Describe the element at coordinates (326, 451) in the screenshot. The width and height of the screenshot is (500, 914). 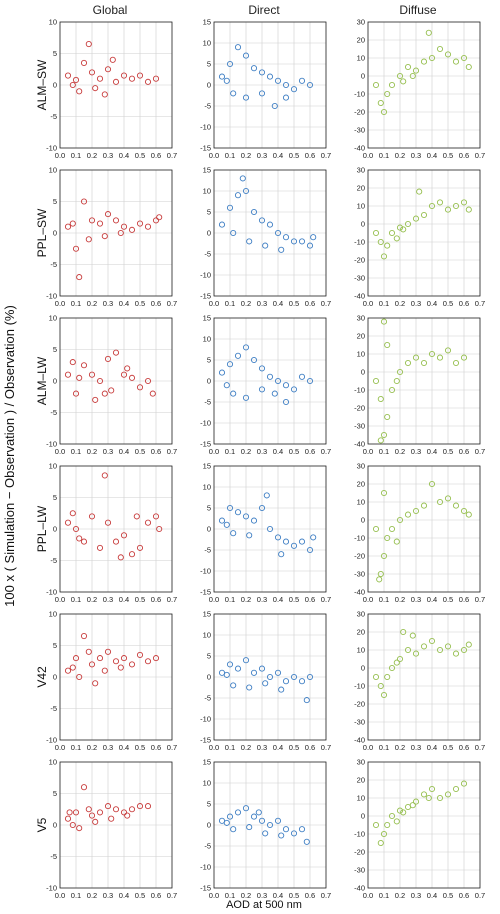
I see `x-tick-label: 0.7` at that location.